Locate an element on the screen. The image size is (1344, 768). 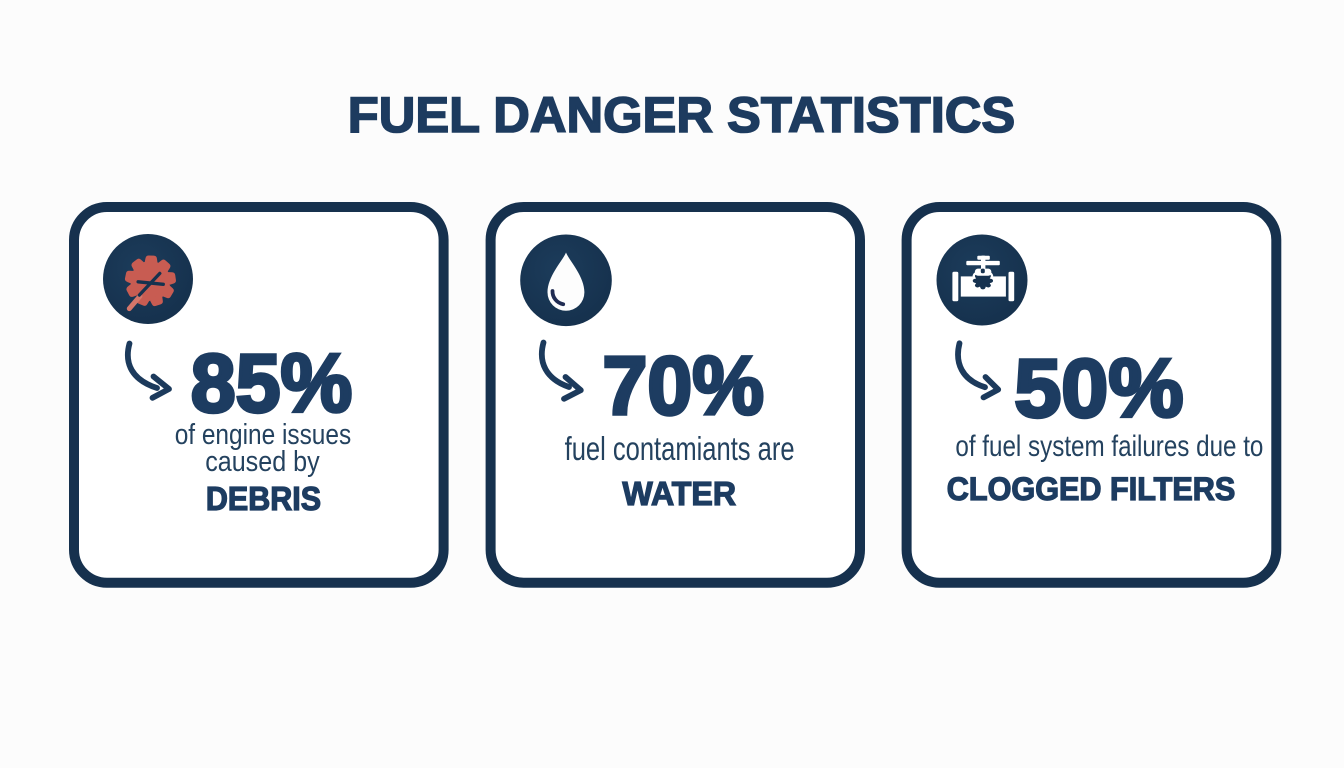
svg-text: FUEL DANGER STATISTICS is located at coordinates (681, 115).